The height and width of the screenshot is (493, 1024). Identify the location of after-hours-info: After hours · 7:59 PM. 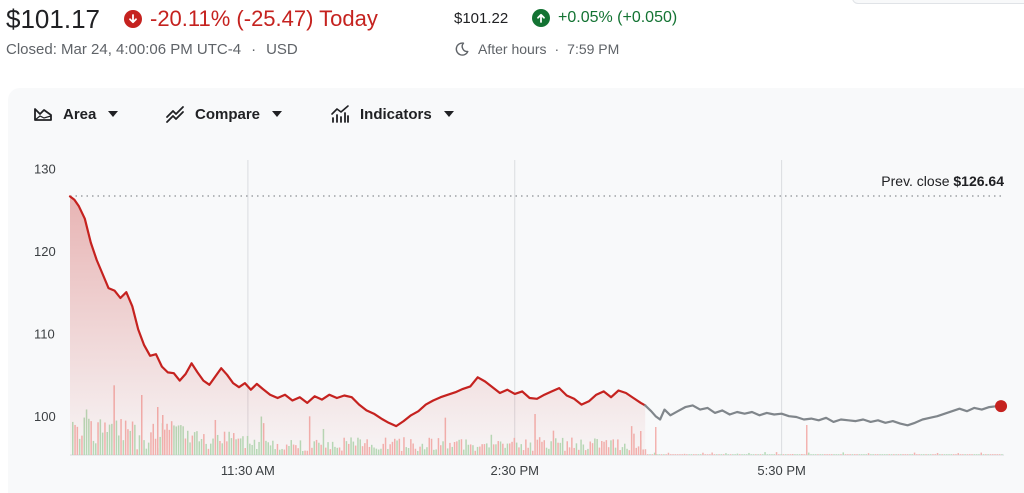
(536, 49).